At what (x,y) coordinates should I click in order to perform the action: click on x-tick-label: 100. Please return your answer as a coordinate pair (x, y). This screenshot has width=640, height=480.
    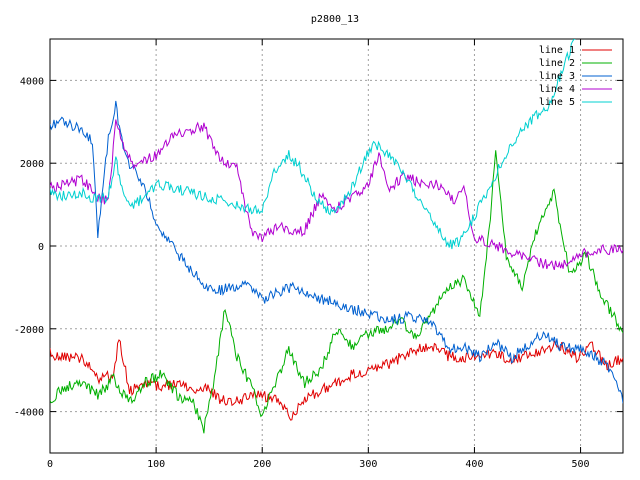
    Looking at the image, I should click on (156, 464).